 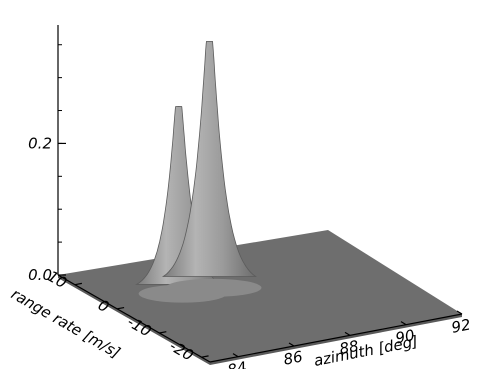 I want to click on peak-base, so click(x=213, y=287).